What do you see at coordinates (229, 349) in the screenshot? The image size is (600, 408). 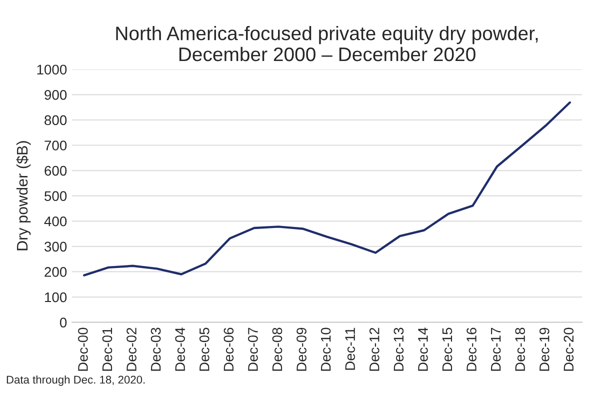 I see `x-tick-label: Dec-06` at bounding box center [229, 349].